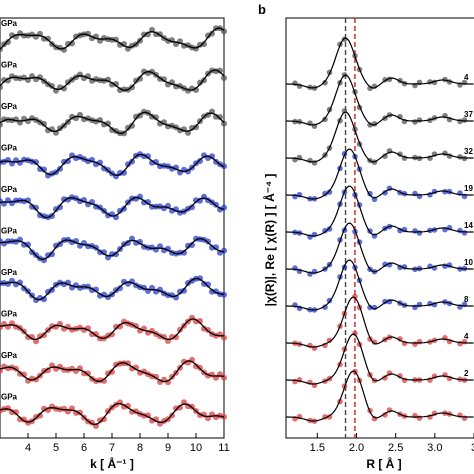 This screenshot has height=474, width=474. What do you see at coordinates (112, 463) in the screenshot?
I see `panel-a-x-axis-label: k [ Å⁻¹ ]` at bounding box center [112, 463].